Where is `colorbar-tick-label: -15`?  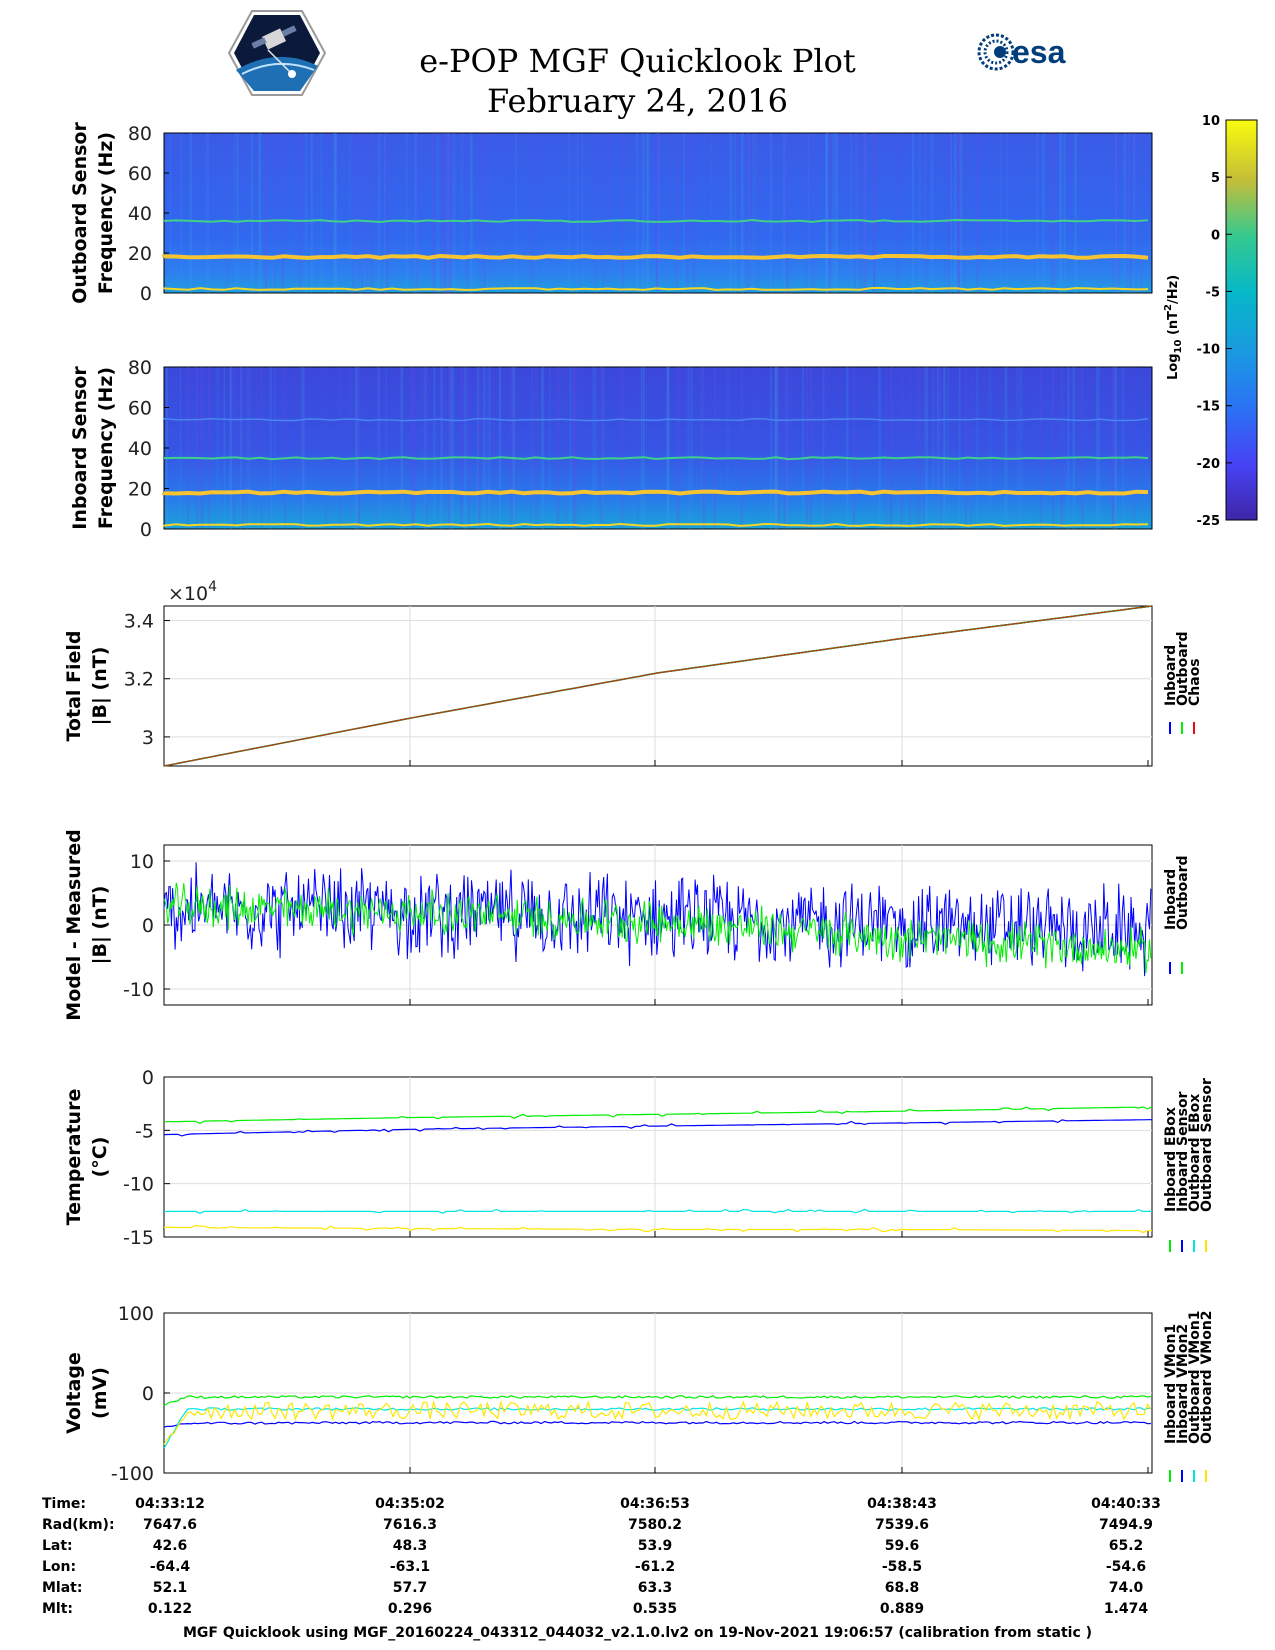 colorbar-tick-label: -15 is located at coordinates (1209, 407).